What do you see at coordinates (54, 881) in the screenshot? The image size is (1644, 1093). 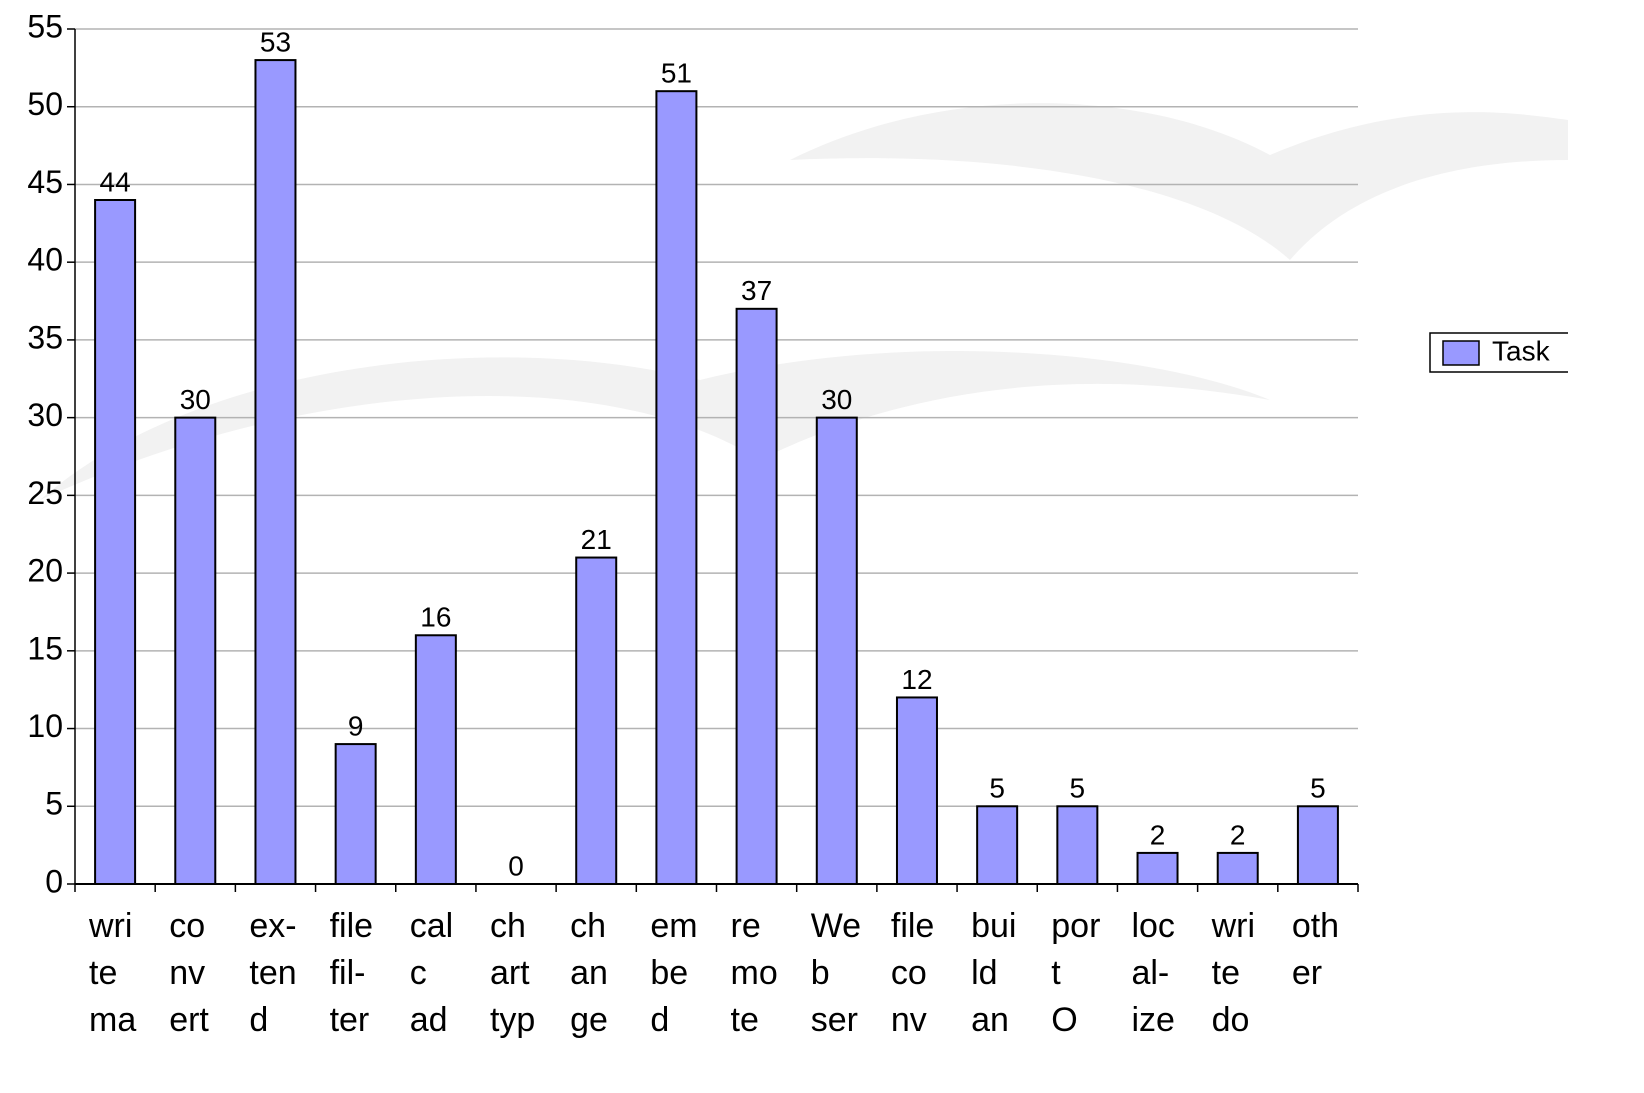 I see `y-tick-label: 0` at bounding box center [54, 881].